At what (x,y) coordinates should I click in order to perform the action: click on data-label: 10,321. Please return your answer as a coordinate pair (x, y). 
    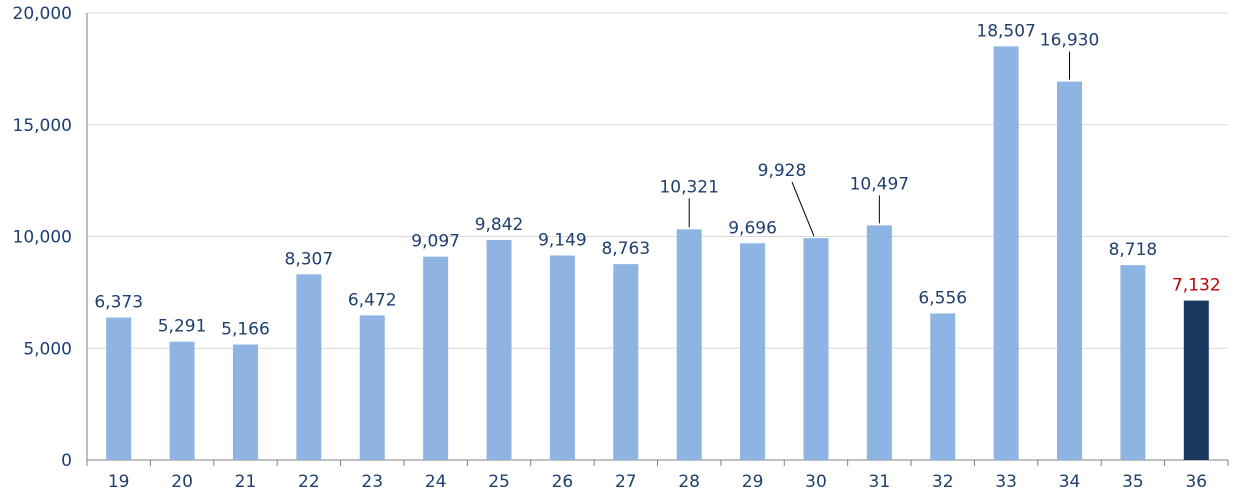
    Looking at the image, I should click on (688, 187).